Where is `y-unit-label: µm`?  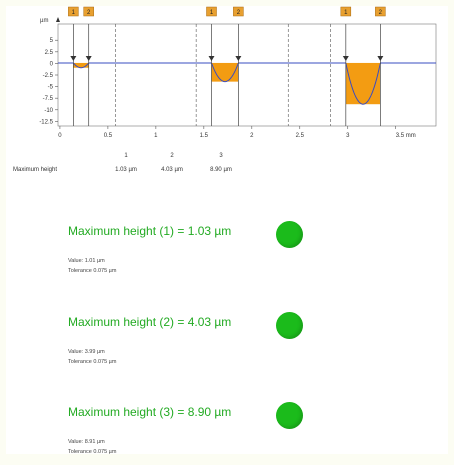
y-unit-label: µm is located at coordinates (44, 21).